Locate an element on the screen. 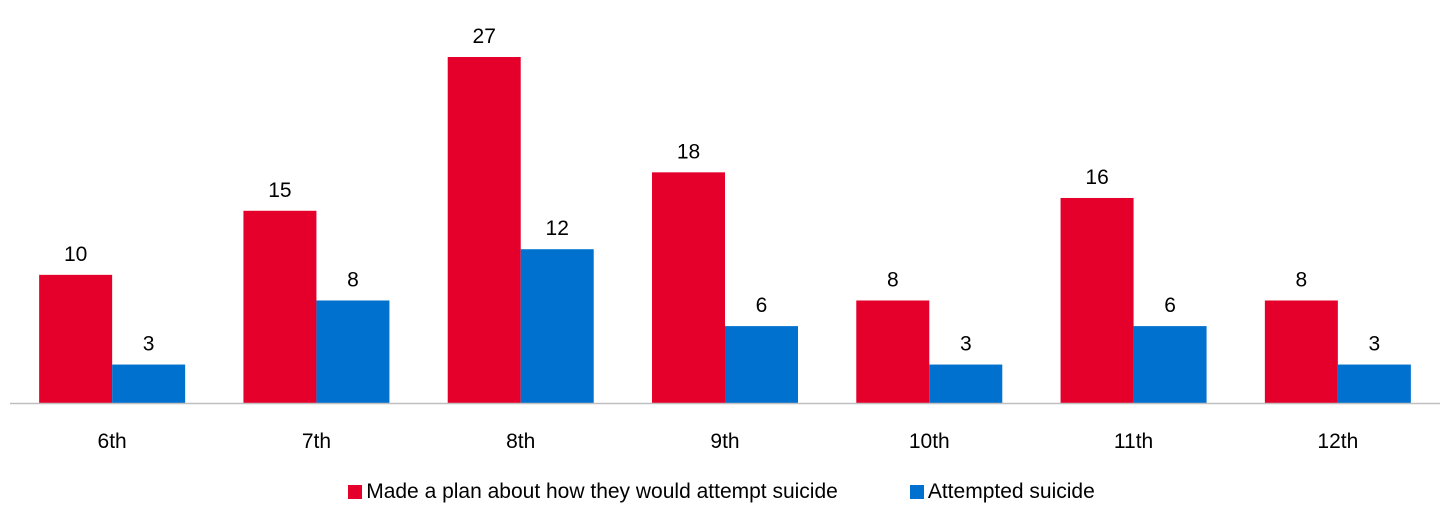 The width and height of the screenshot is (1443, 510). bar-series0-11th is located at coordinates (1097, 300).